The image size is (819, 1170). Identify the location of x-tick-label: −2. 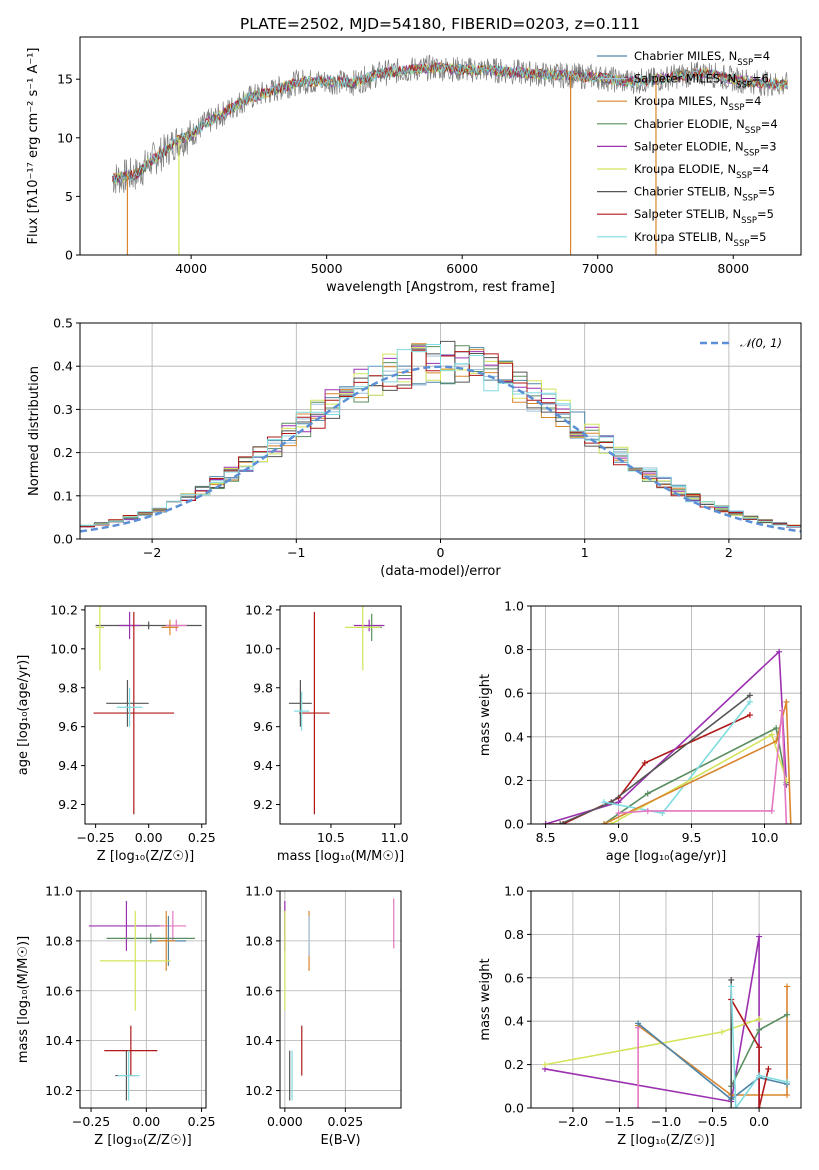
(152, 552).